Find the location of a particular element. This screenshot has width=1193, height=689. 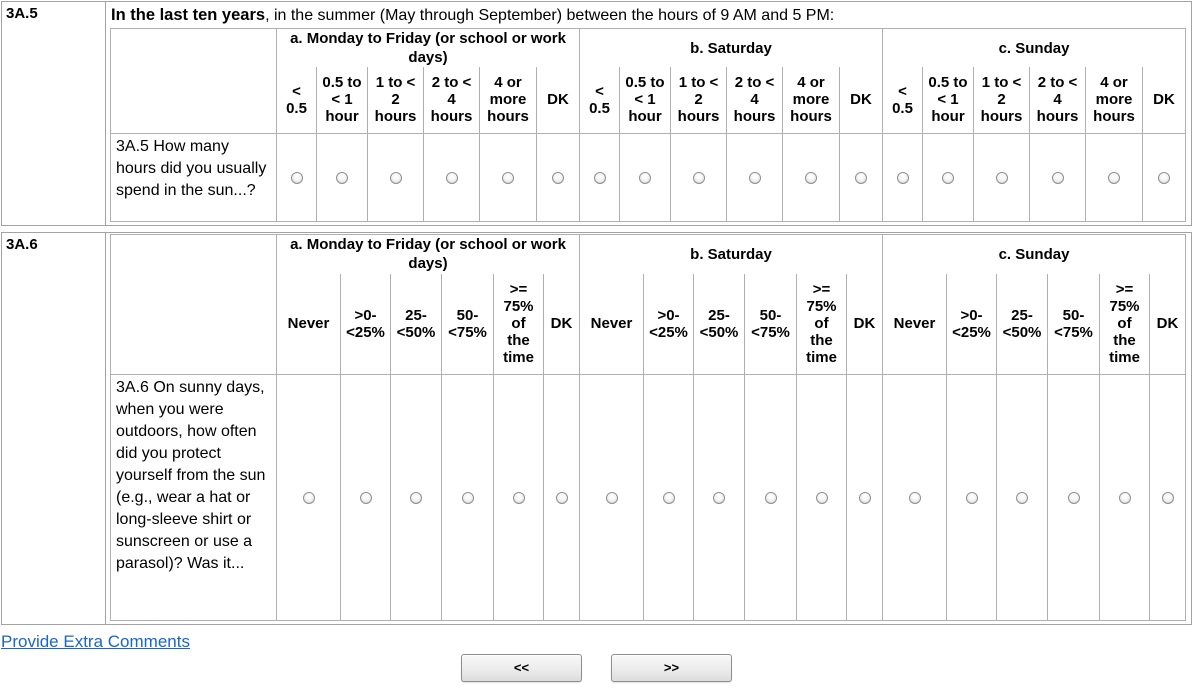

group-header-sunday: c. Sunday is located at coordinates (1034, 47).